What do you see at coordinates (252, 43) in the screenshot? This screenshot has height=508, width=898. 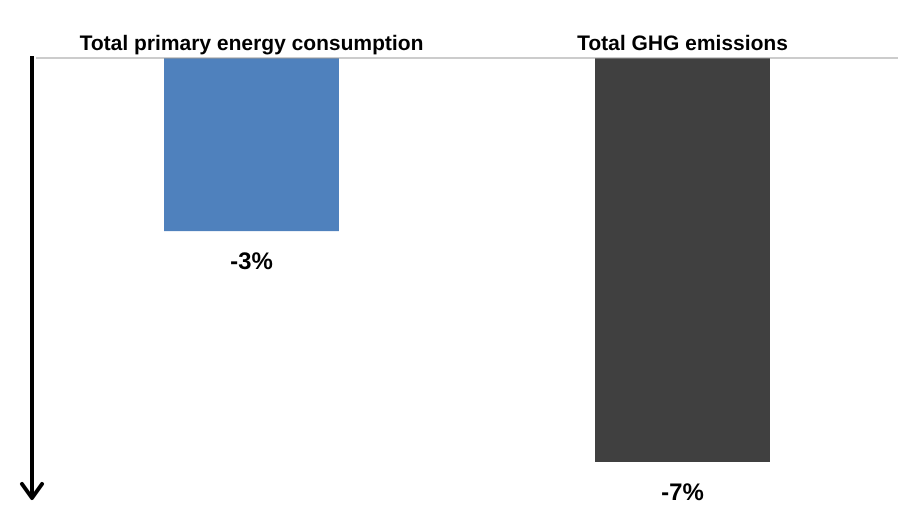 I see `x-tick-label: Total primary energy consumption` at bounding box center [252, 43].